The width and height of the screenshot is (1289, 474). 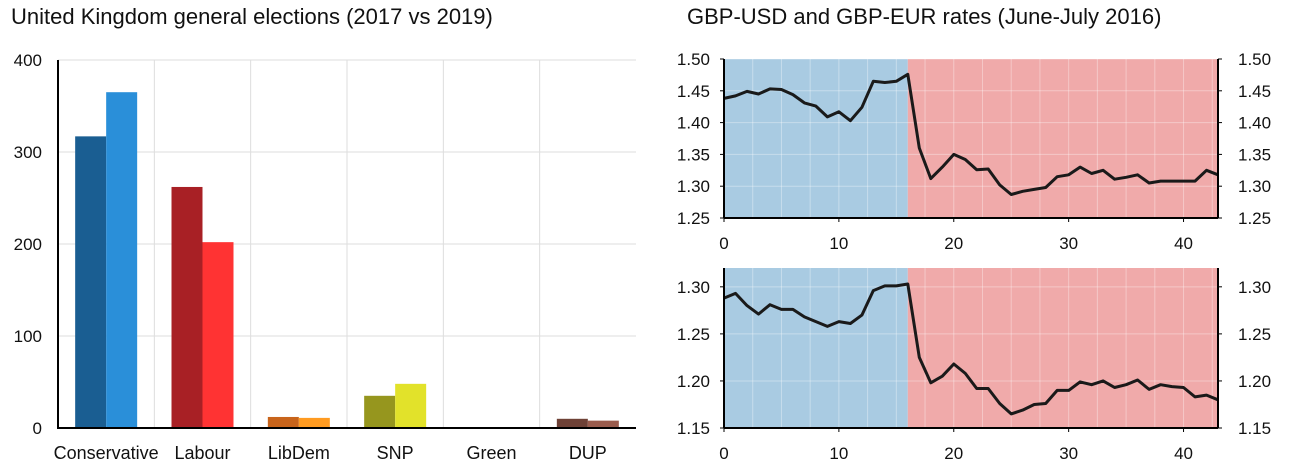 I want to click on y-tick-label-left: 1.45, so click(x=693, y=91).